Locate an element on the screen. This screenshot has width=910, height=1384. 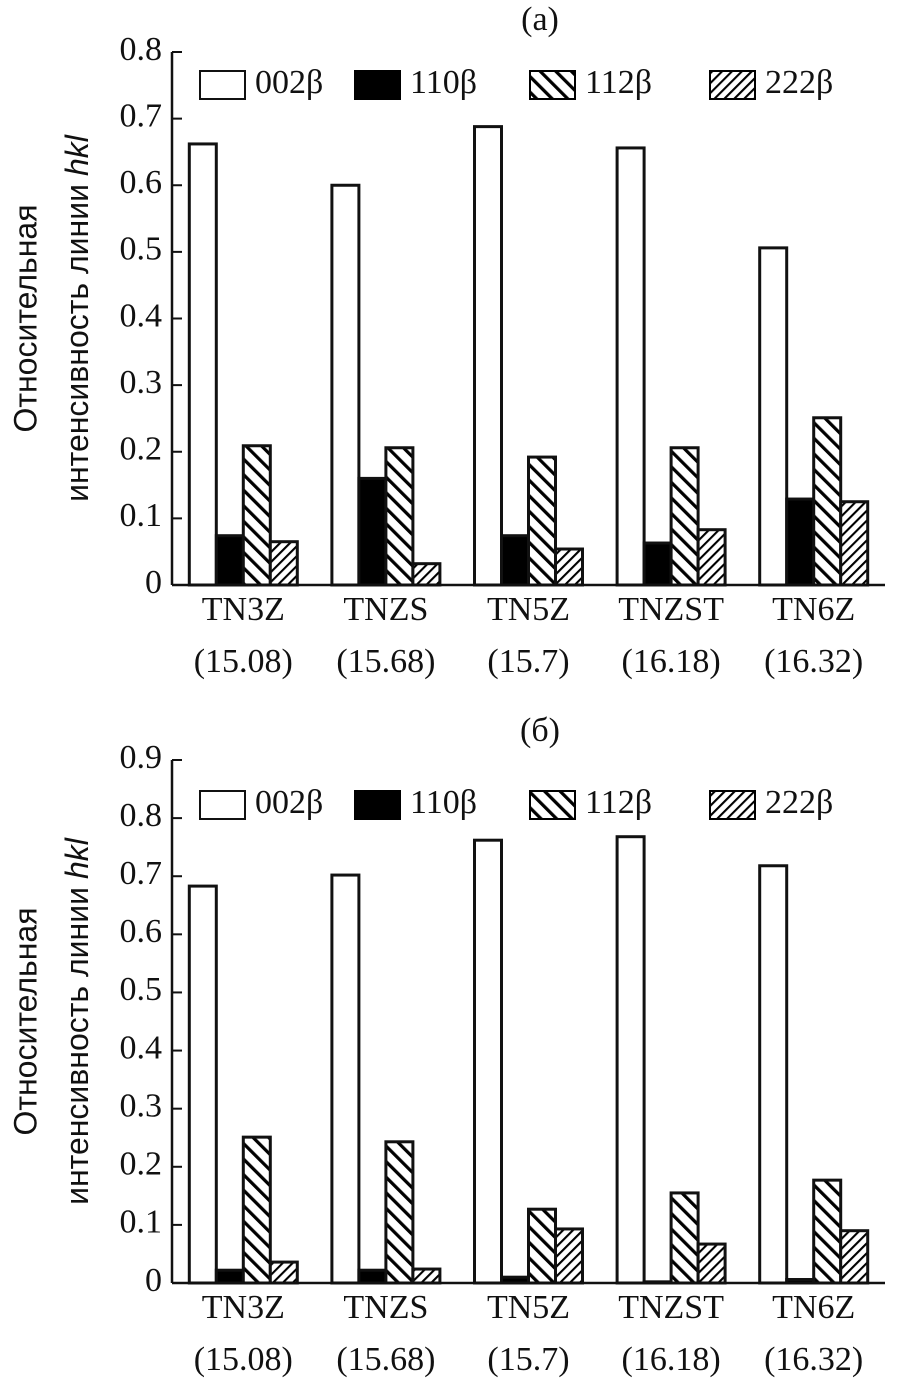
panel-title: (б) is located at coordinates (540, 730).